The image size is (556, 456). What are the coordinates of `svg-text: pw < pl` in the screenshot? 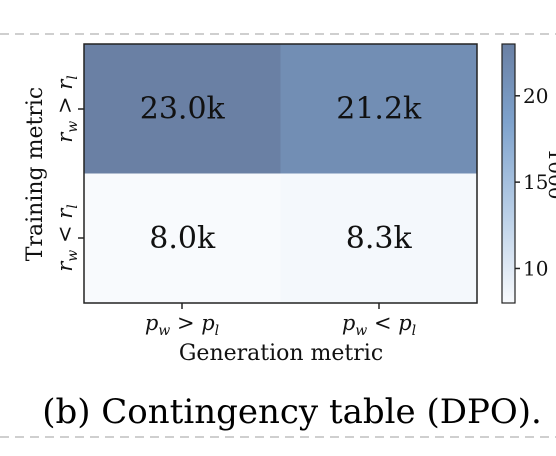 It's located at (379, 325).